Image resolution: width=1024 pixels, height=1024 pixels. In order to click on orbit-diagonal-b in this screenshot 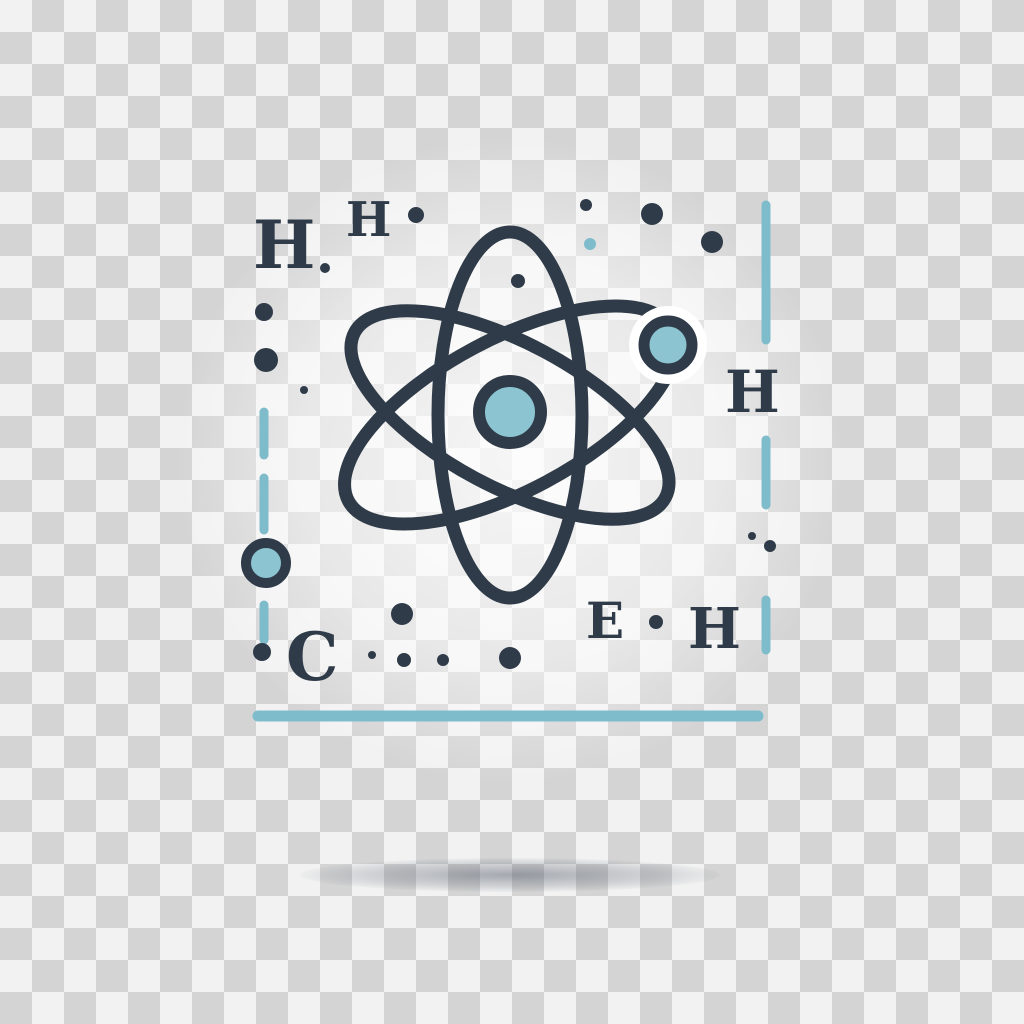, I will do `click(510, 415)`.